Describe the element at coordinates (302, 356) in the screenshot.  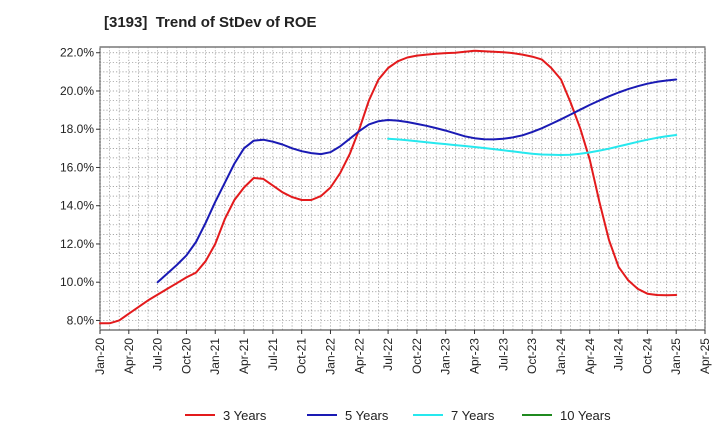
I see `x-tick-label: Oct-21` at that location.